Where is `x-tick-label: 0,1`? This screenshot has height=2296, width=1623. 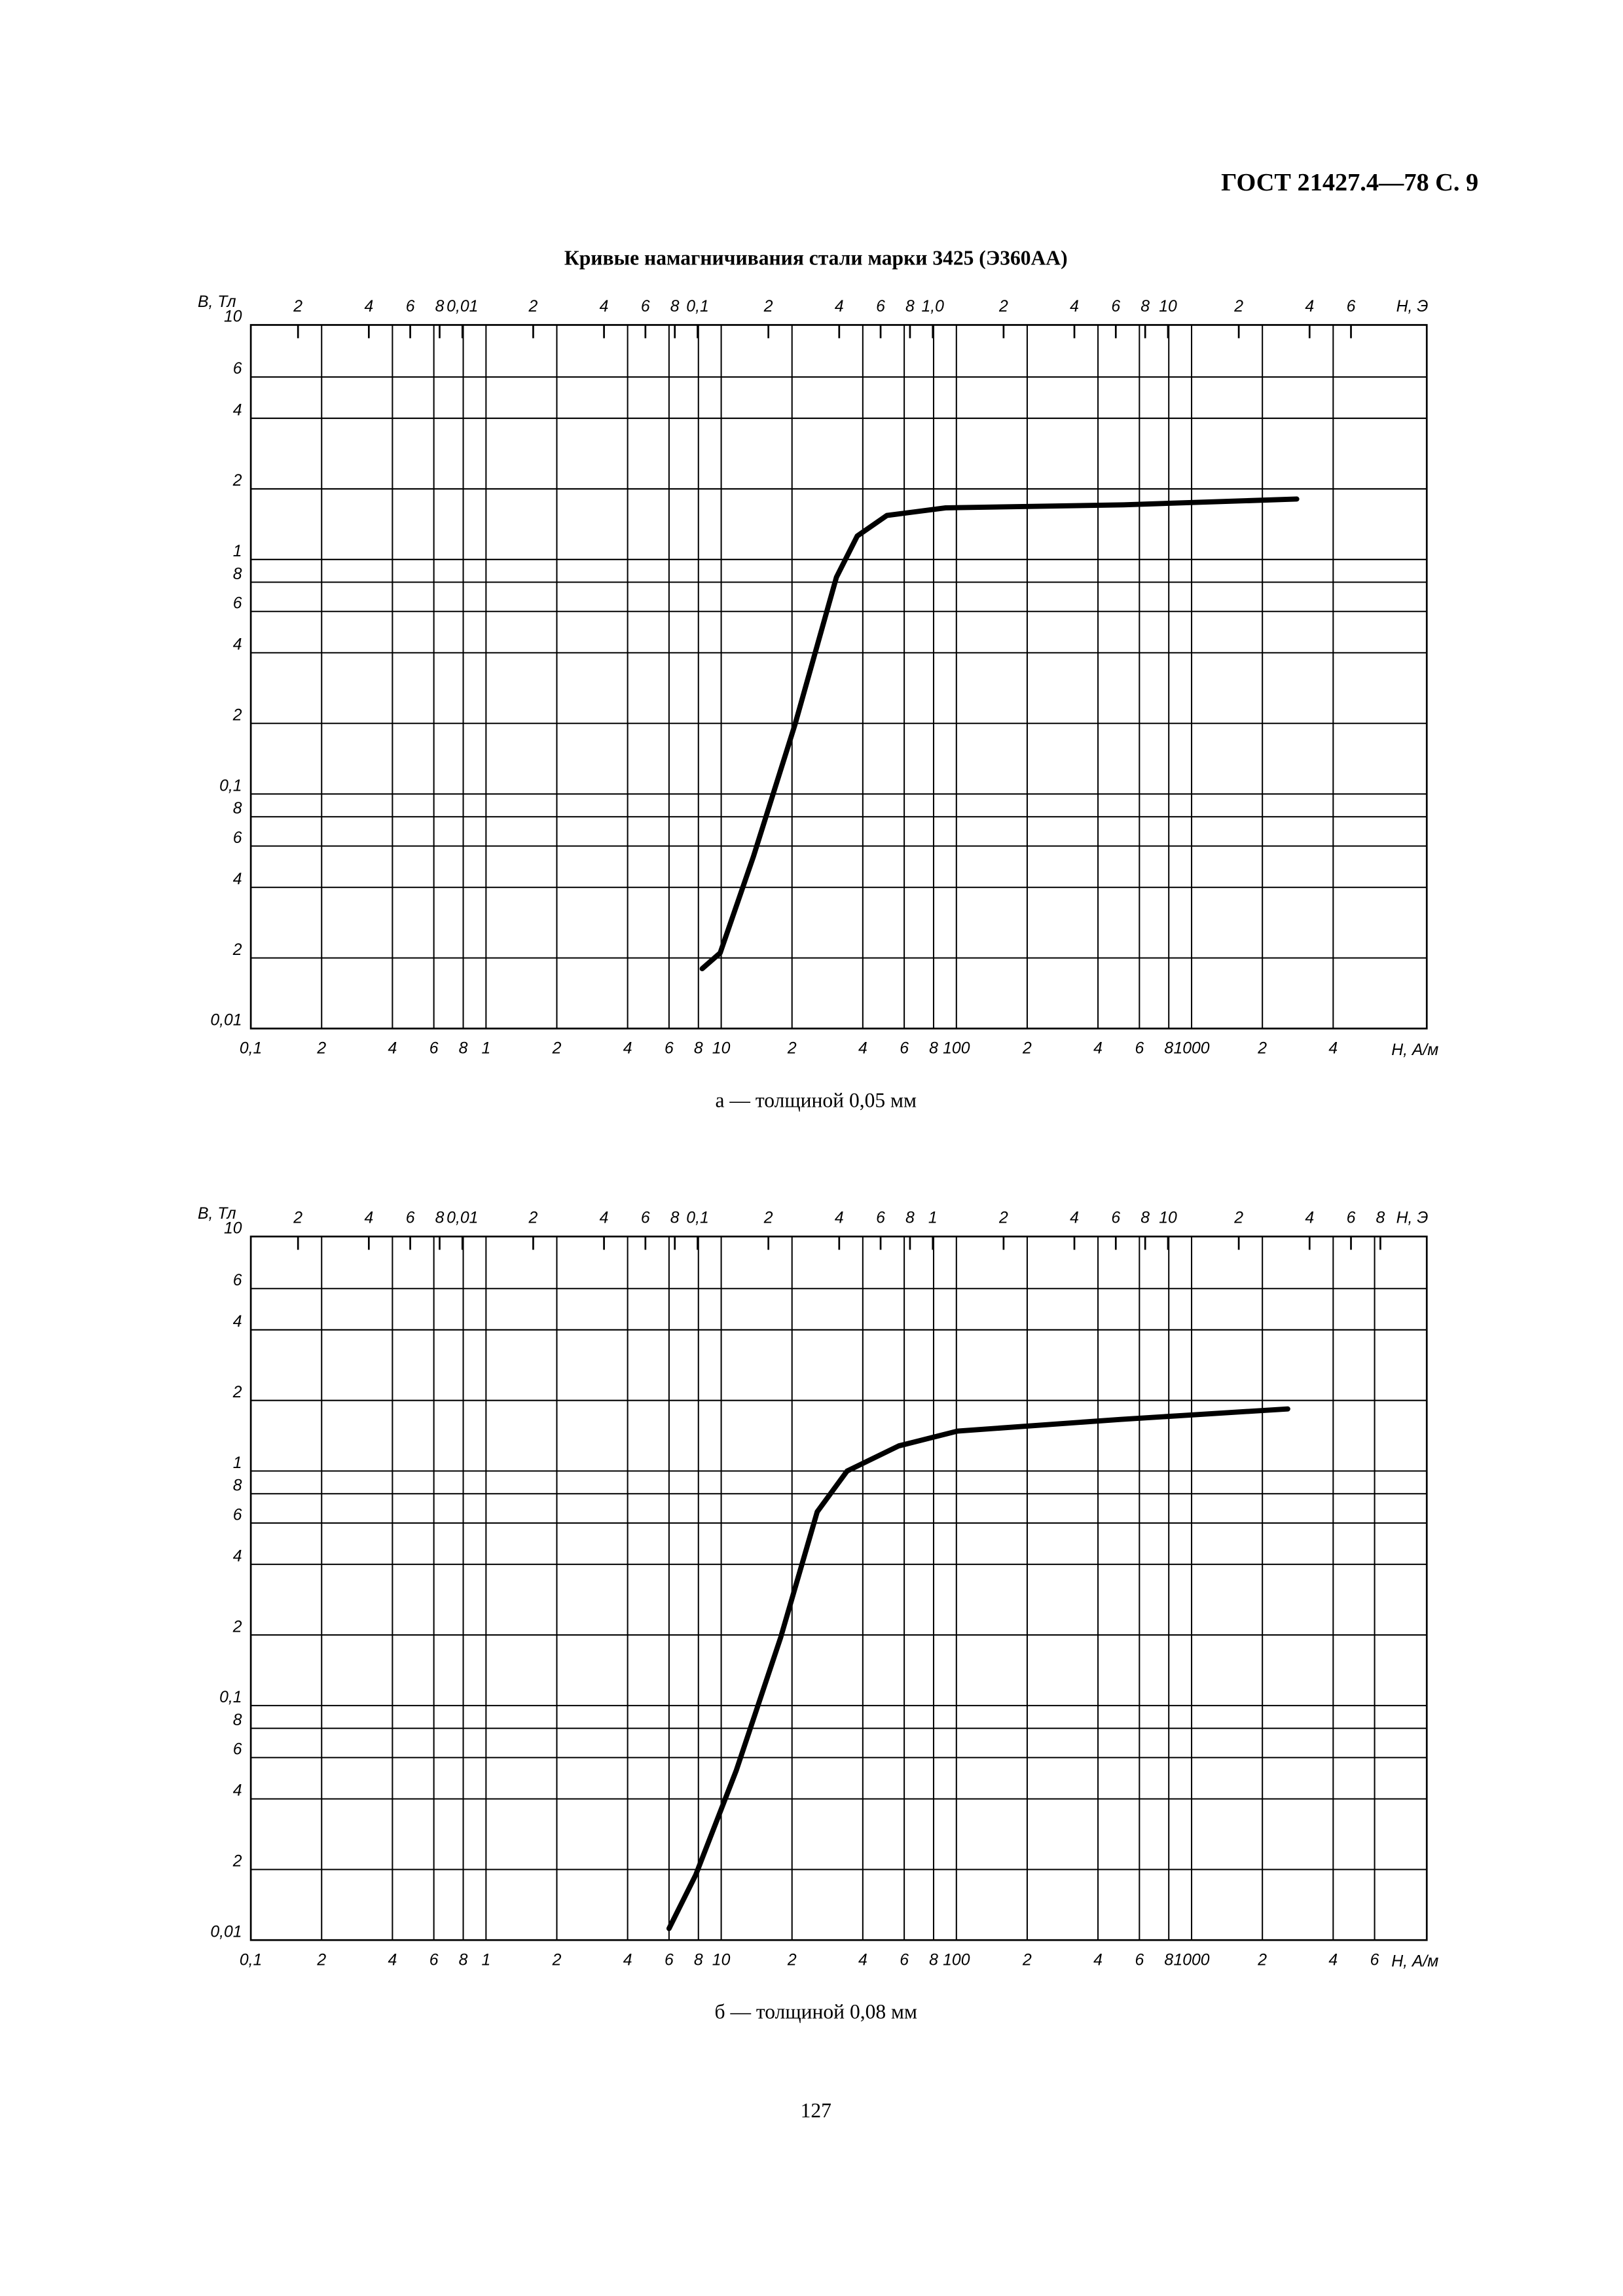 x-tick-label: 0,1 is located at coordinates (251, 1960).